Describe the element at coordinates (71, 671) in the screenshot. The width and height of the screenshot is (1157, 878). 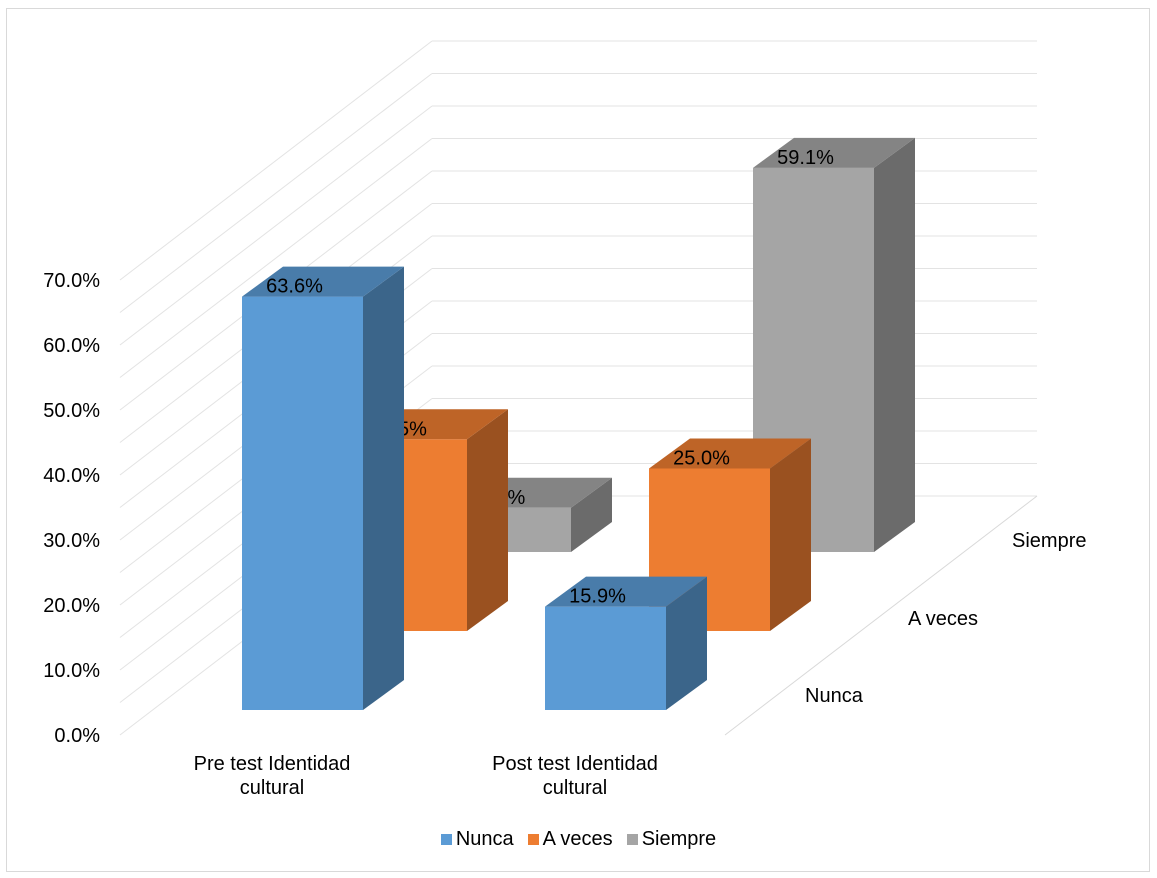
I see `y-tick-label: 10.0%` at that location.